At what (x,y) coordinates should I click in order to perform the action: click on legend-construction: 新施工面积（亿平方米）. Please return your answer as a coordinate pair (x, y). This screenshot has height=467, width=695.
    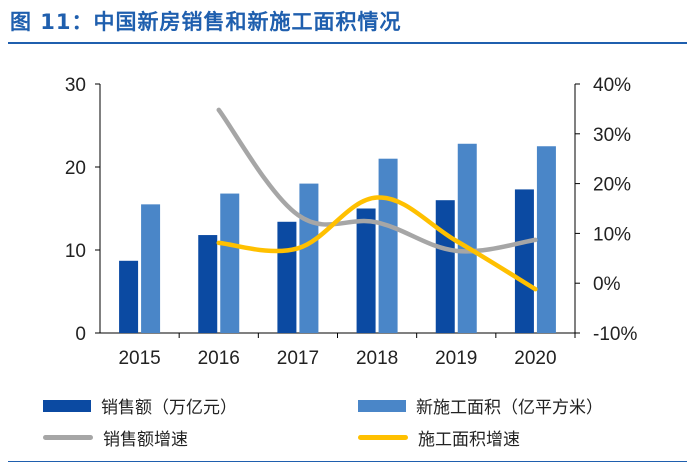
    Looking at the image, I should click on (480, 405).